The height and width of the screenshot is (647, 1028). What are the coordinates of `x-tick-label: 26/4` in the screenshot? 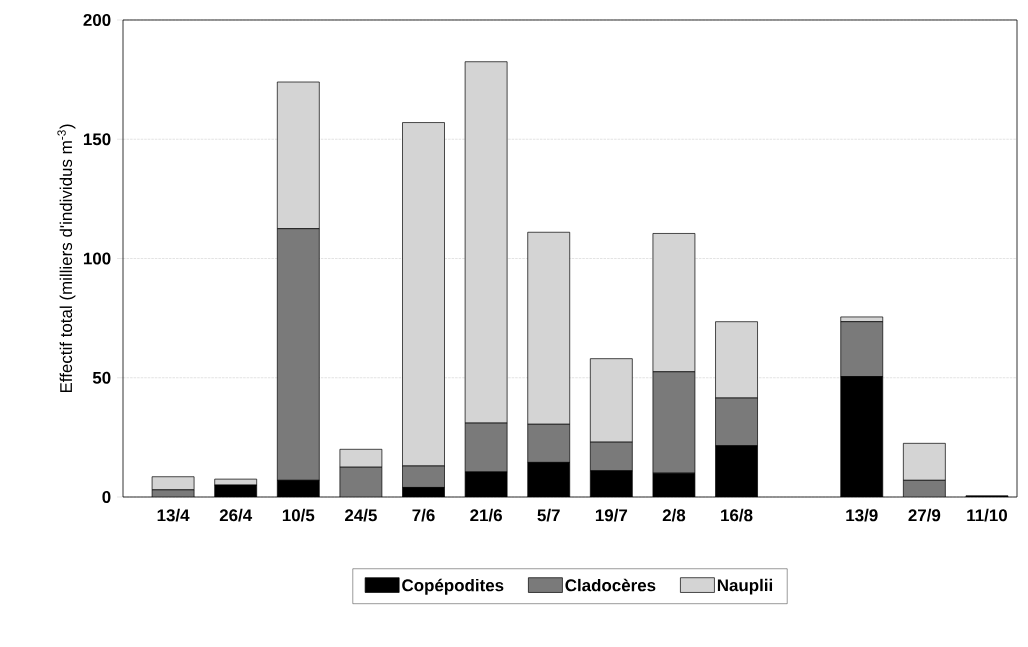 It's located at (236, 515).